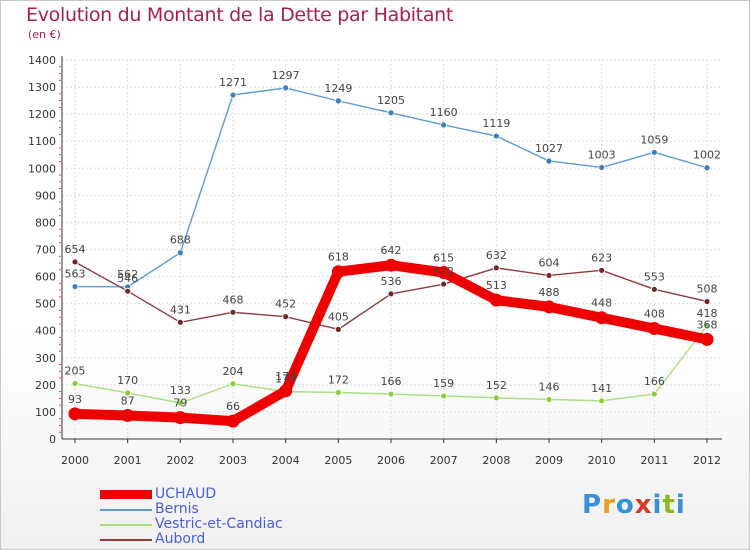 The height and width of the screenshot is (550, 750). Describe the element at coordinates (233, 460) in the screenshot. I see `x-tick-label: 2003` at that location.